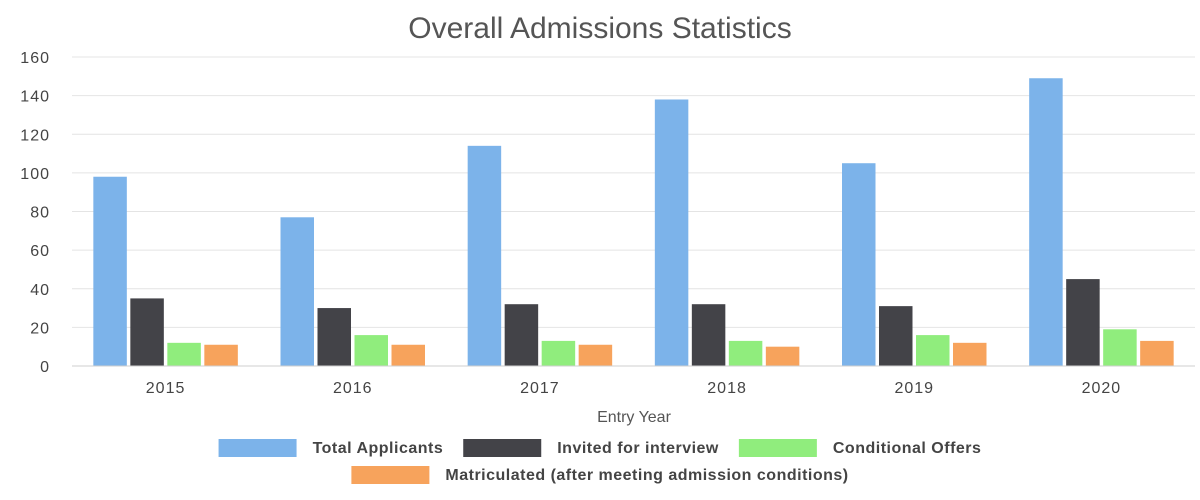 The width and height of the screenshot is (1200, 500). Describe the element at coordinates (35, 97) in the screenshot. I see `y-tick-label: 140` at that location.